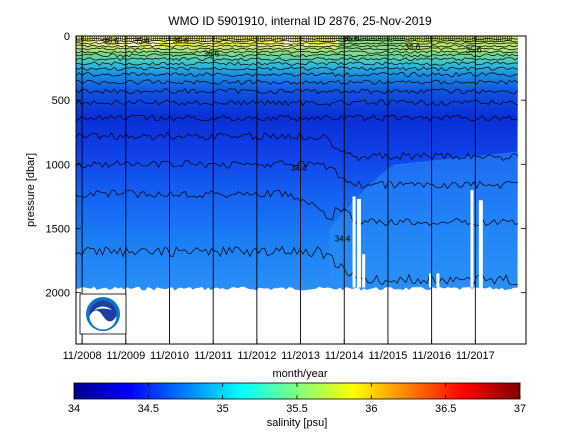 The width and height of the screenshot is (576, 432). Describe the element at coordinates (74, 409) in the screenshot. I see `colorbar-tick-label: 34` at that location.